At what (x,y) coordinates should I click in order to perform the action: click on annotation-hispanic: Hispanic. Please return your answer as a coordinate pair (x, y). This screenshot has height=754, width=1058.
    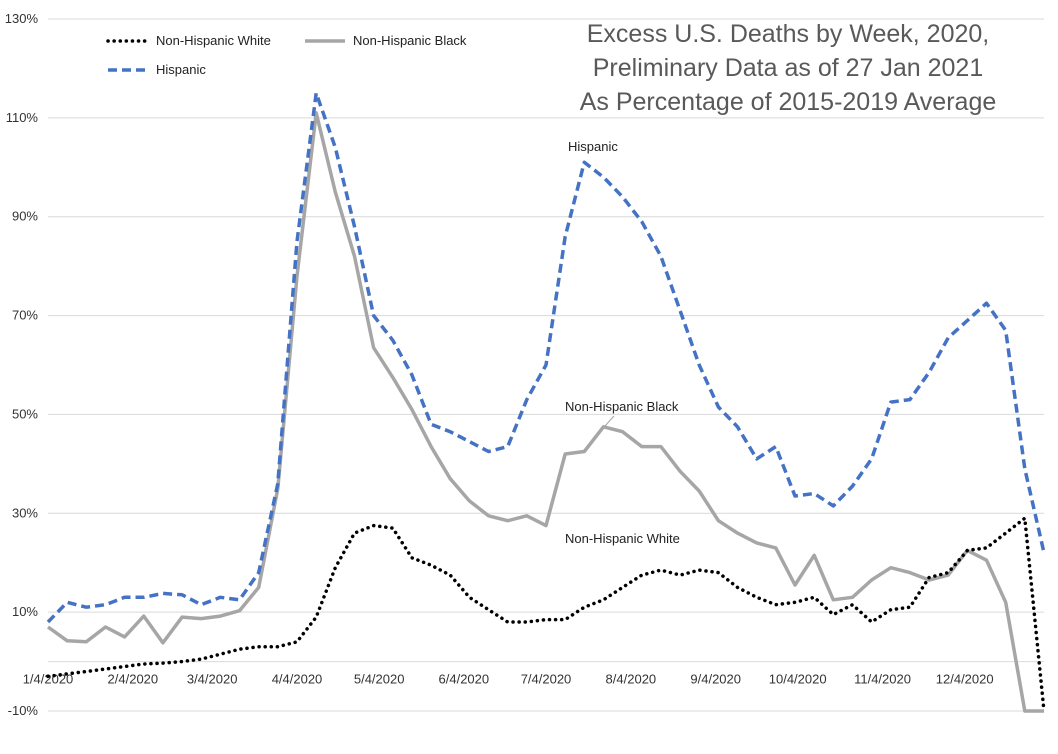
    Looking at the image, I should click on (593, 146).